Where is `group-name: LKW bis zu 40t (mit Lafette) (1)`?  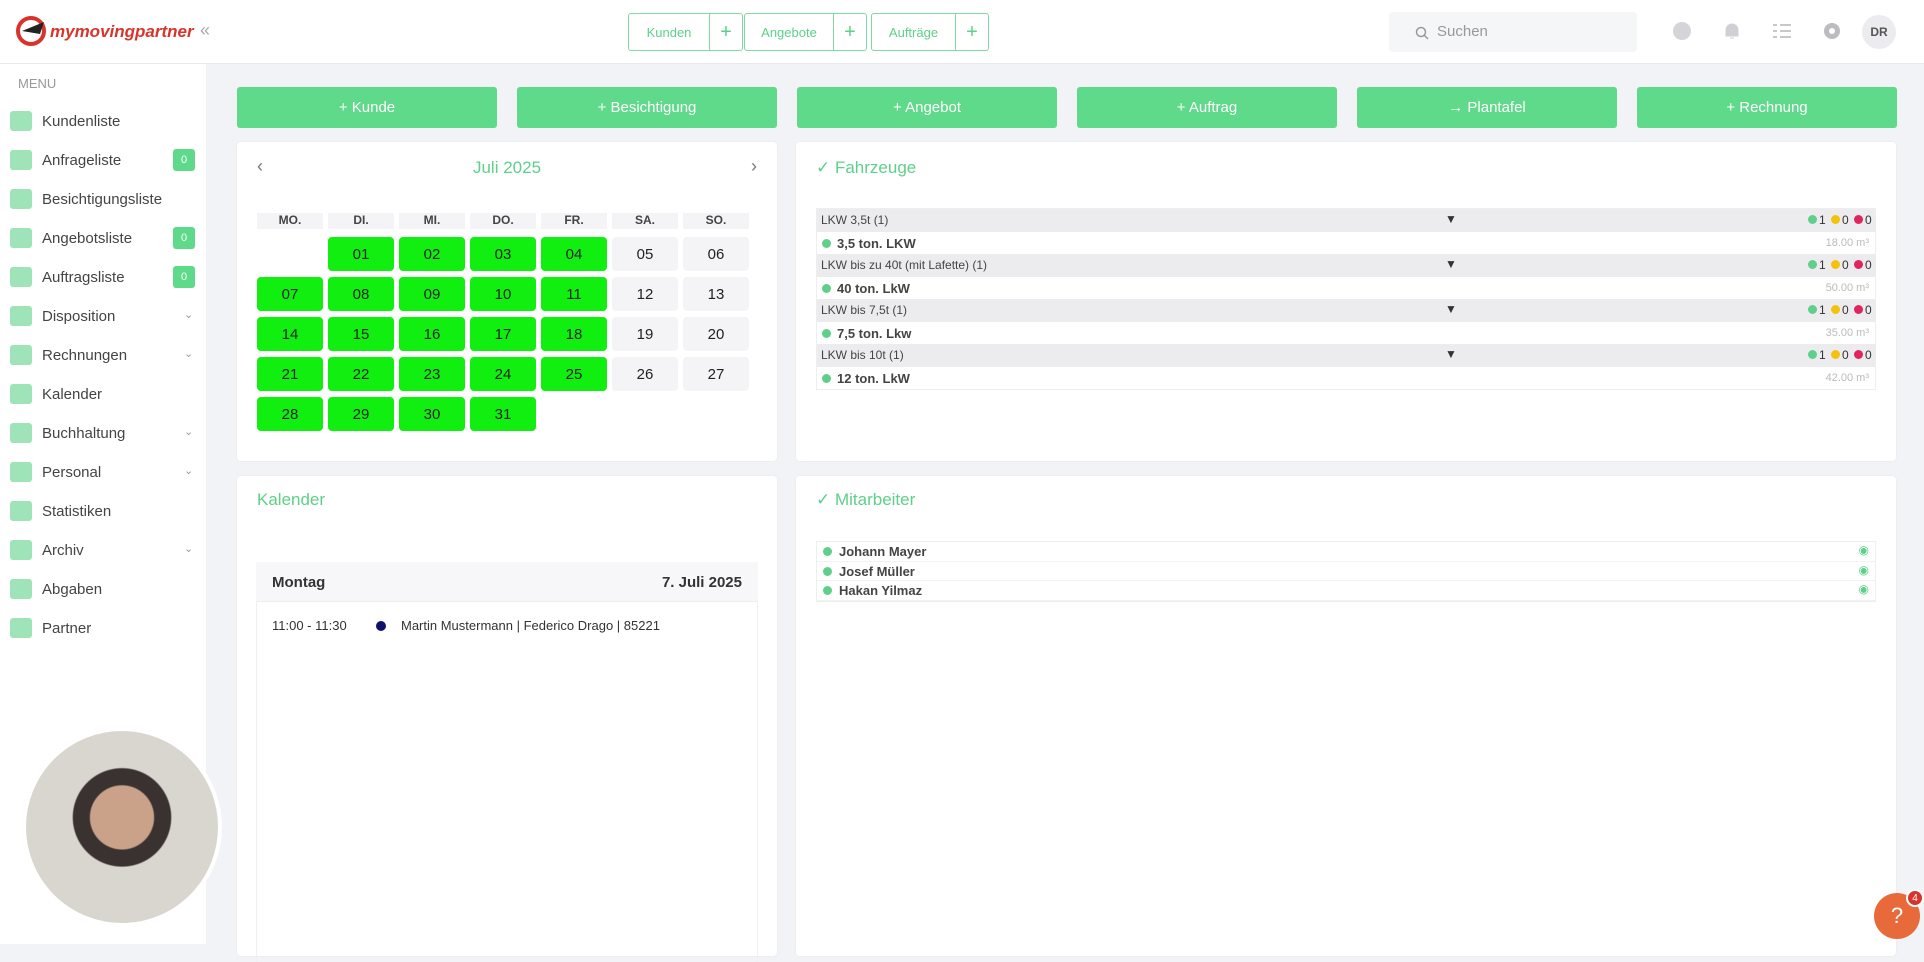
group-name: LKW bis zu 40t (mit Lafette) (1) is located at coordinates (904, 265).